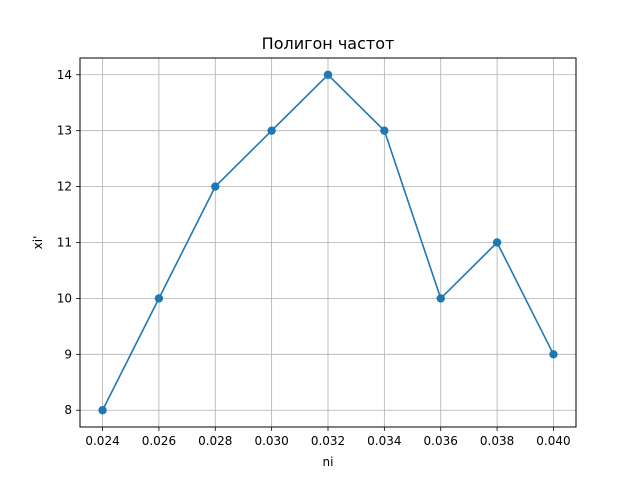 This screenshot has width=640, height=484. Describe the element at coordinates (68, 410) in the screenshot. I see `y-tick-label: 8` at that location.